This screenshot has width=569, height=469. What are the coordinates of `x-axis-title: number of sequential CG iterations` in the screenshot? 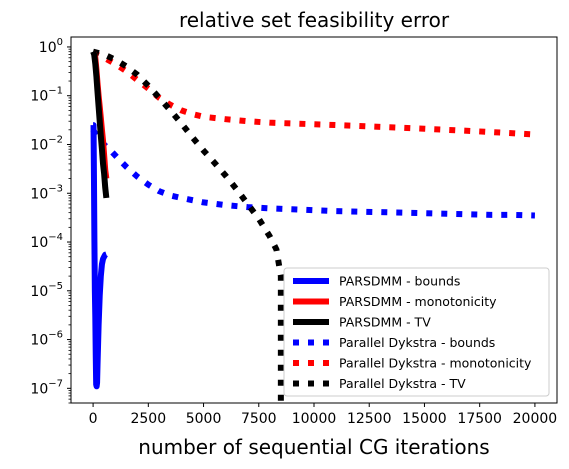 It's located at (313, 447).